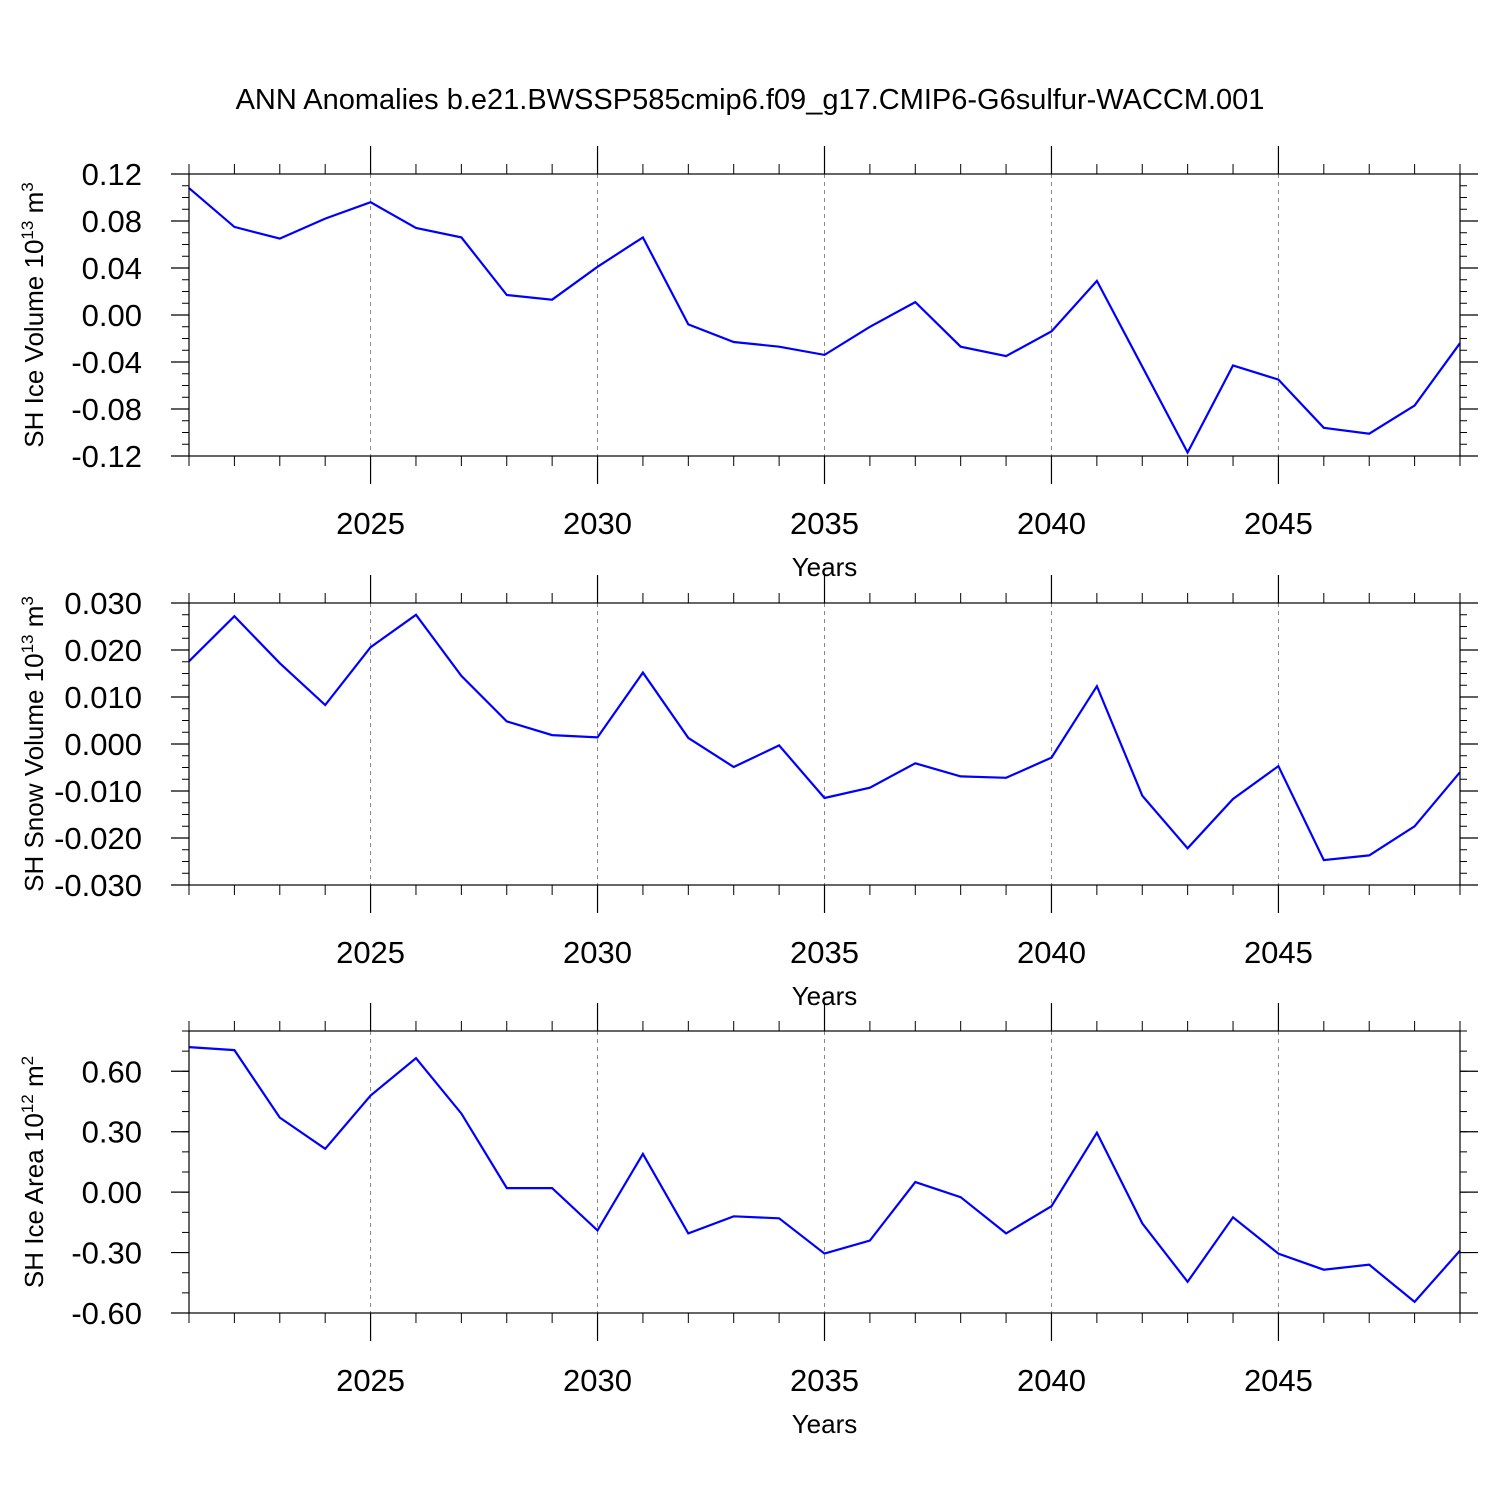 The height and width of the screenshot is (1500, 1500). What do you see at coordinates (103, 697) in the screenshot?
I see `y-tick-label: 0.010` at bounding box center [103, 697].